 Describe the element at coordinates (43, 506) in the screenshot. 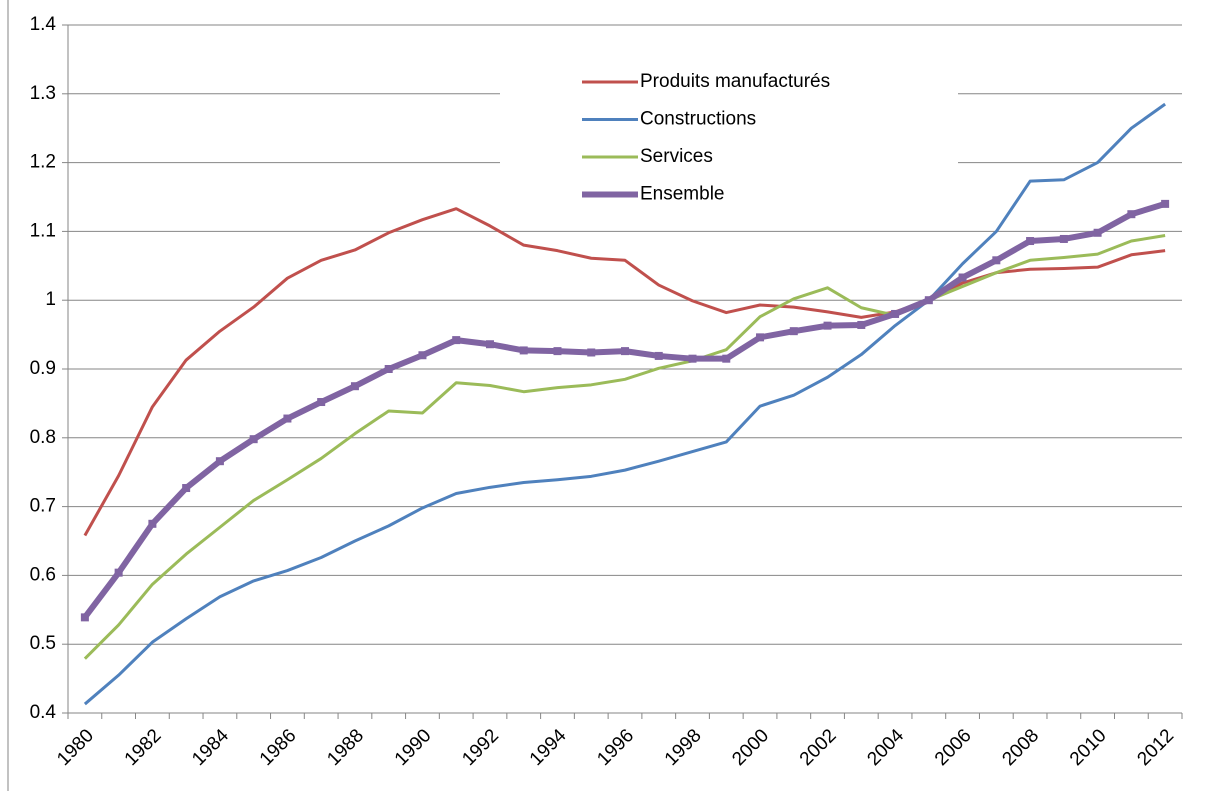

I see `y-tick-label: 0.7` at that location.